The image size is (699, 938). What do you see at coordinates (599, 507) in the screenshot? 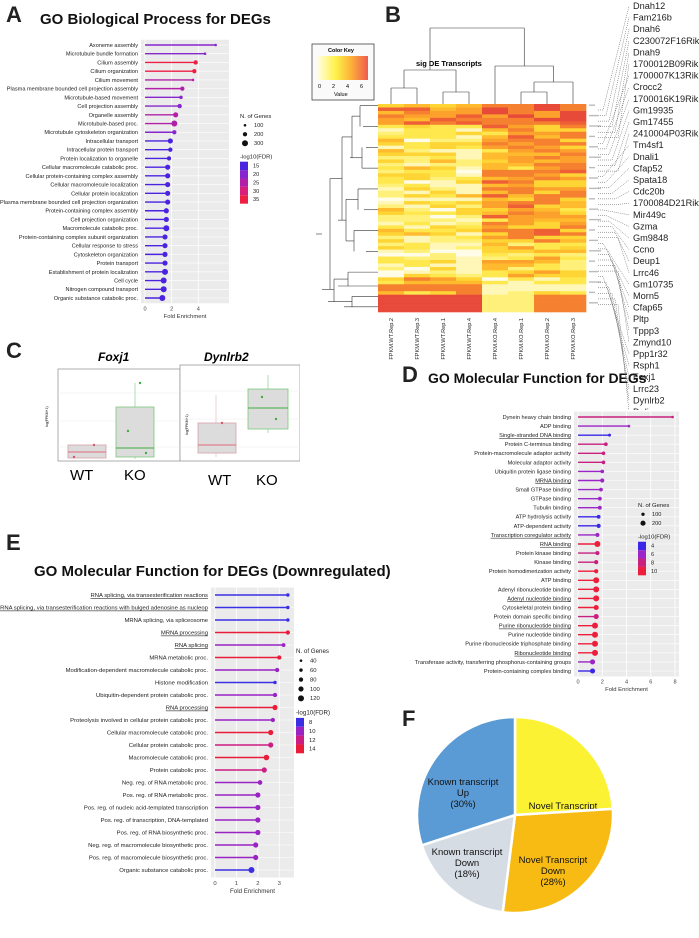
I see `lollipop-dot-tubulin-binding` at bounding box center [599, 507].